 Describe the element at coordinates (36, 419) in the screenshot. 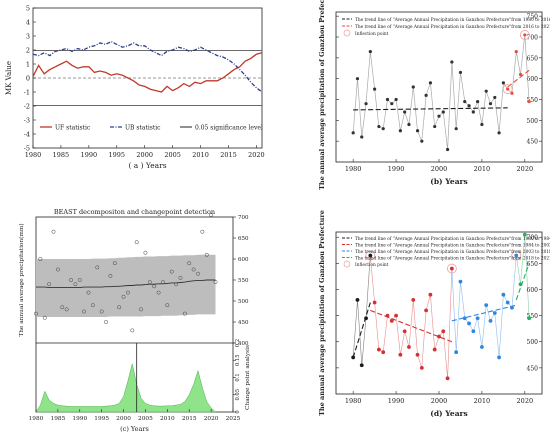

I see `x-tick-label: 1980` at that location.